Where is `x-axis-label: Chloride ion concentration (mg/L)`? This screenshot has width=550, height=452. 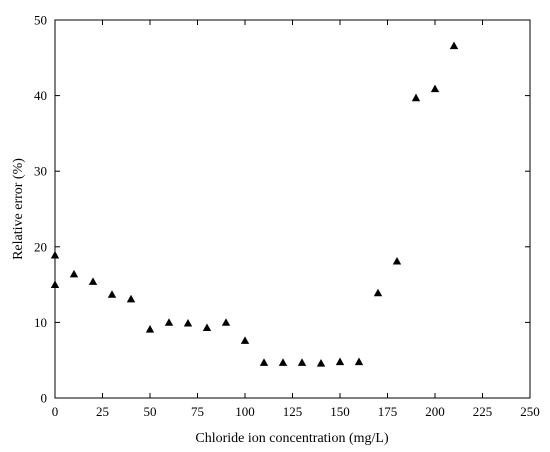
x-axis-label: Chloride ion concentration (mg/L) is located at coordinates (292, 438).